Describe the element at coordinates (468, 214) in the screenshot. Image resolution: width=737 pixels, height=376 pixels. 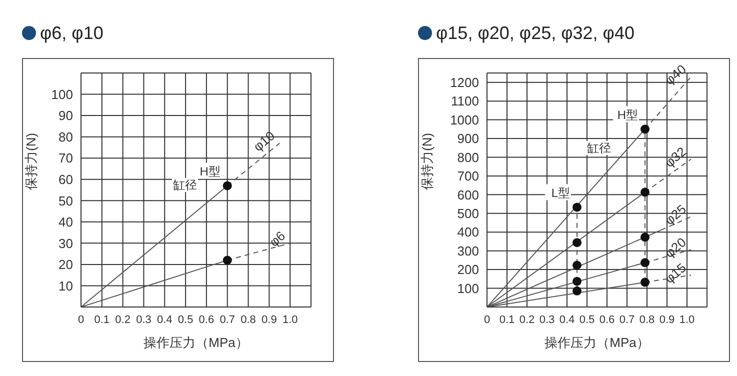
I see `y-tick-label: 500` at that location.